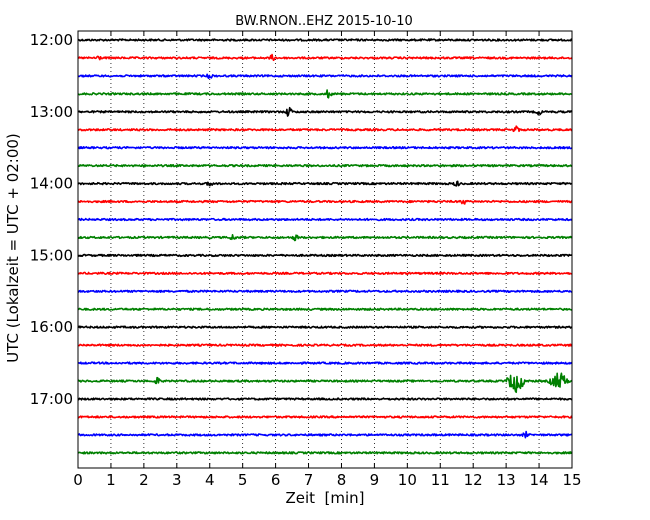 The width and height of the screenshot is (650, 520). What do you see at coordinates (51, 255) in the screenshot?
I see `y-tick-label: 15:00` at bounding box center [51, 255].